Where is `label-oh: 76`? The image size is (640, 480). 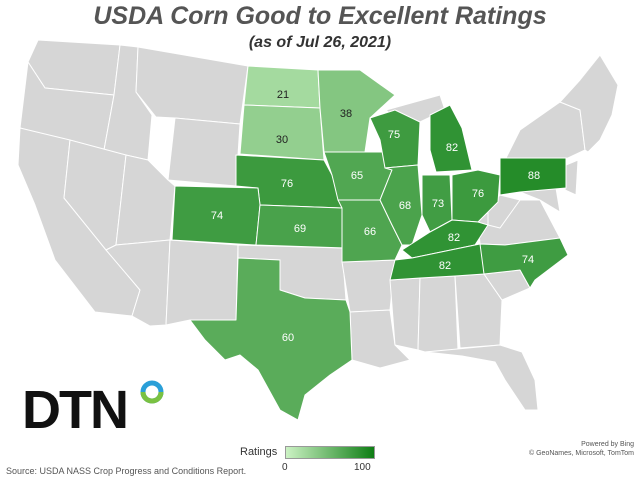 label-oh: 76 is located at coordinates (478, 194).